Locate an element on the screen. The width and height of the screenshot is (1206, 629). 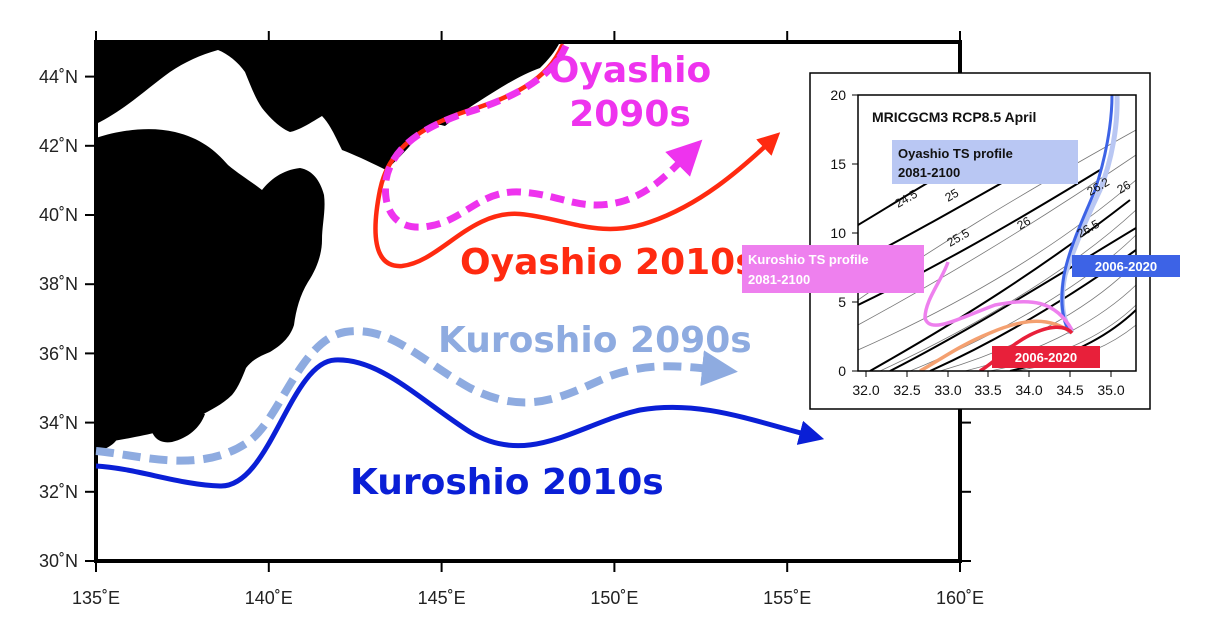
hokkaido-land is located at coordinates (328, 106).